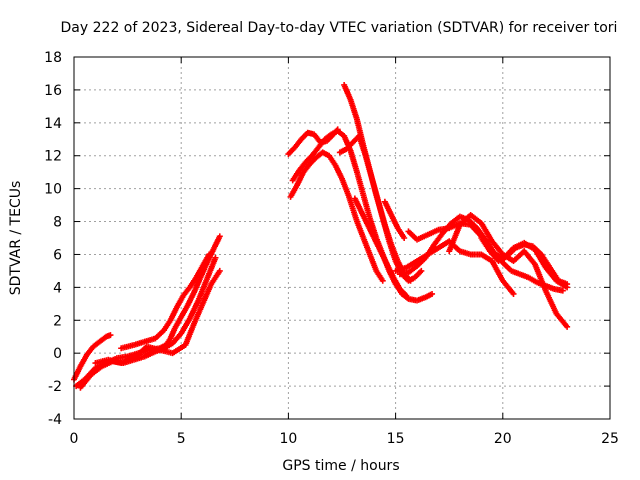 The image size is (640, 480). What do you see at coordinates (396, 439) in the screenshot?
I see `x-tick-label: 15` at bounding box center [396, 439].